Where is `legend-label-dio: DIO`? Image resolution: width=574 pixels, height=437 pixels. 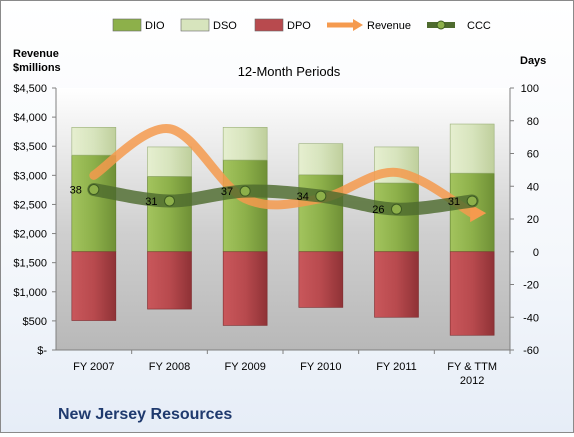
legend-label-dio: DIO is located at coordinates (155, 26).